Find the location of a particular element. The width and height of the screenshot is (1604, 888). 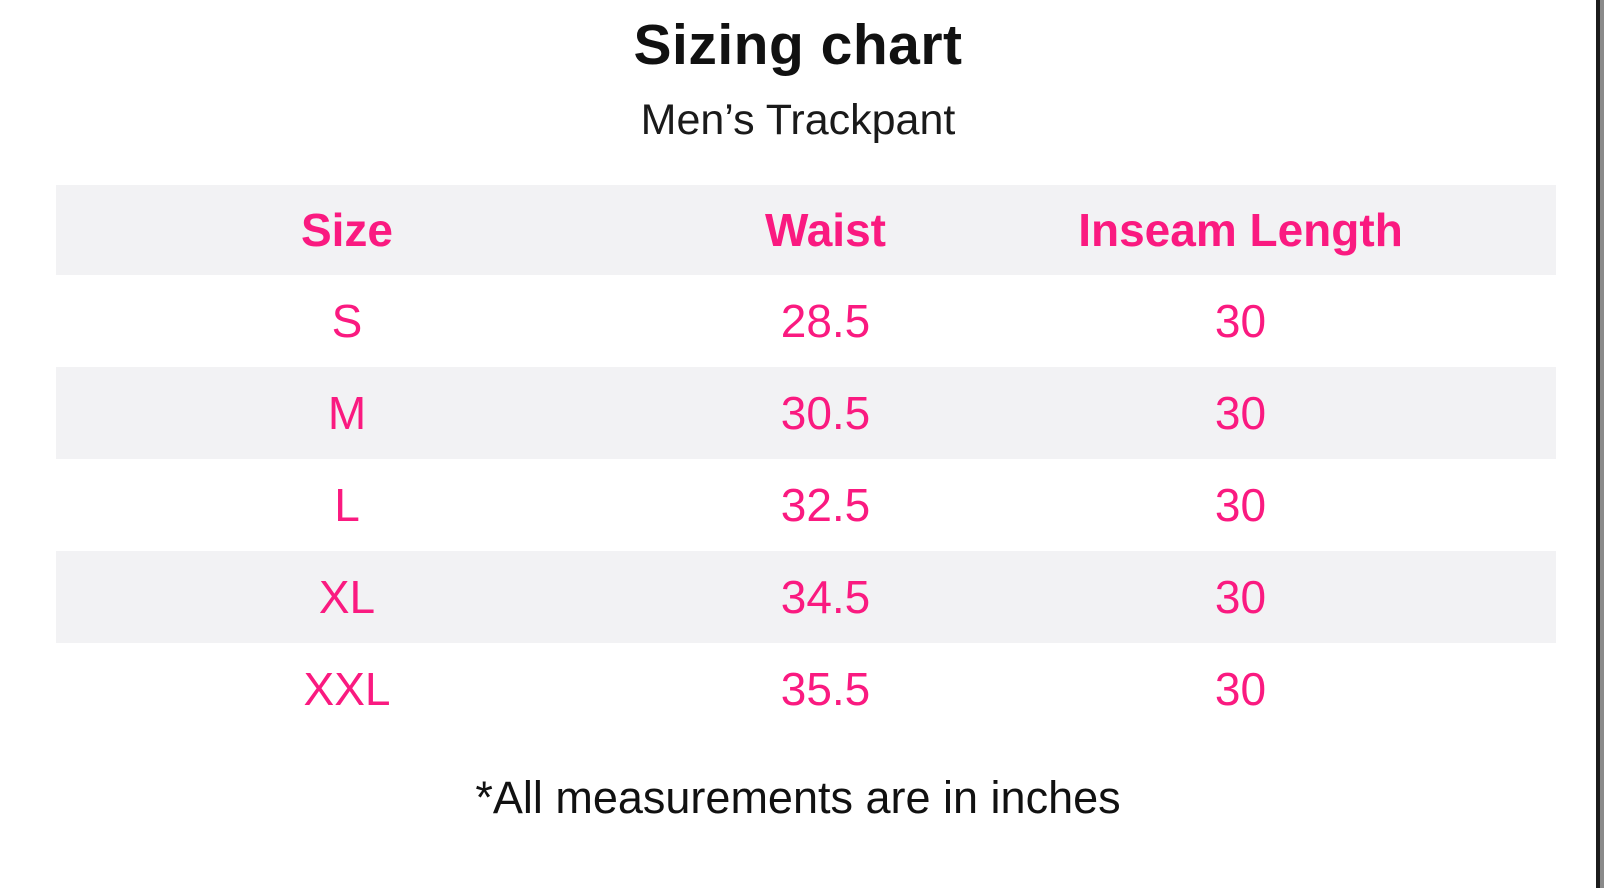

table-row: XXL 35.5 30 is located at coordinates (806, 689).